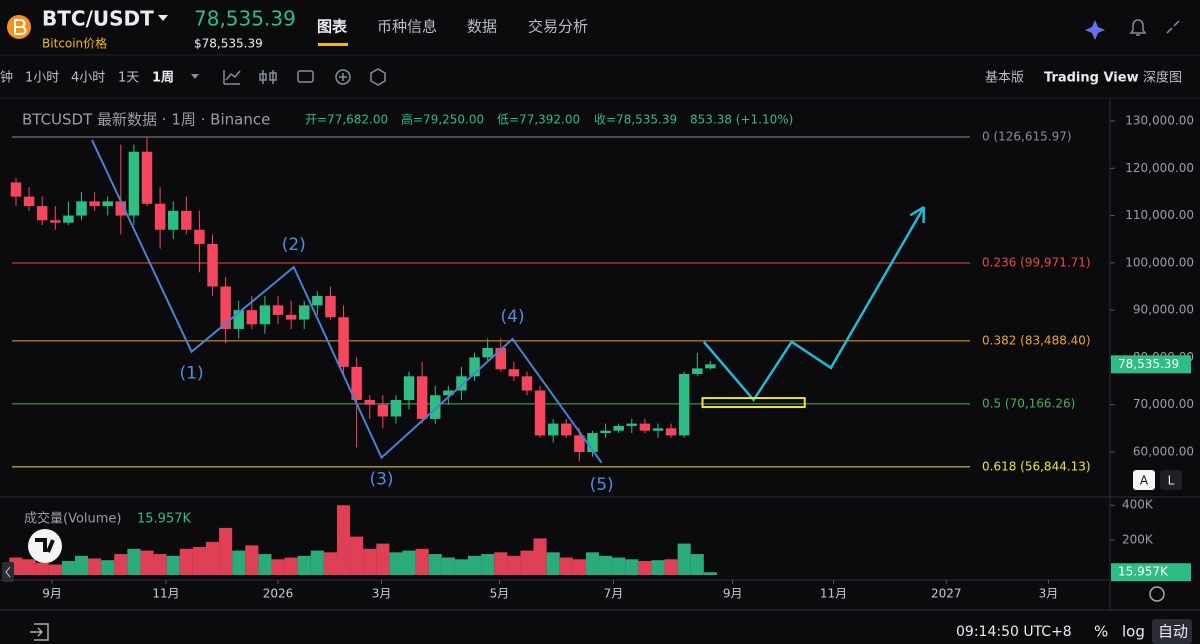 This screenshot has width=1200, height=644. Describe the element at coordinates (1138, 27) in the screenshot. I see `bell-icon` at that location.